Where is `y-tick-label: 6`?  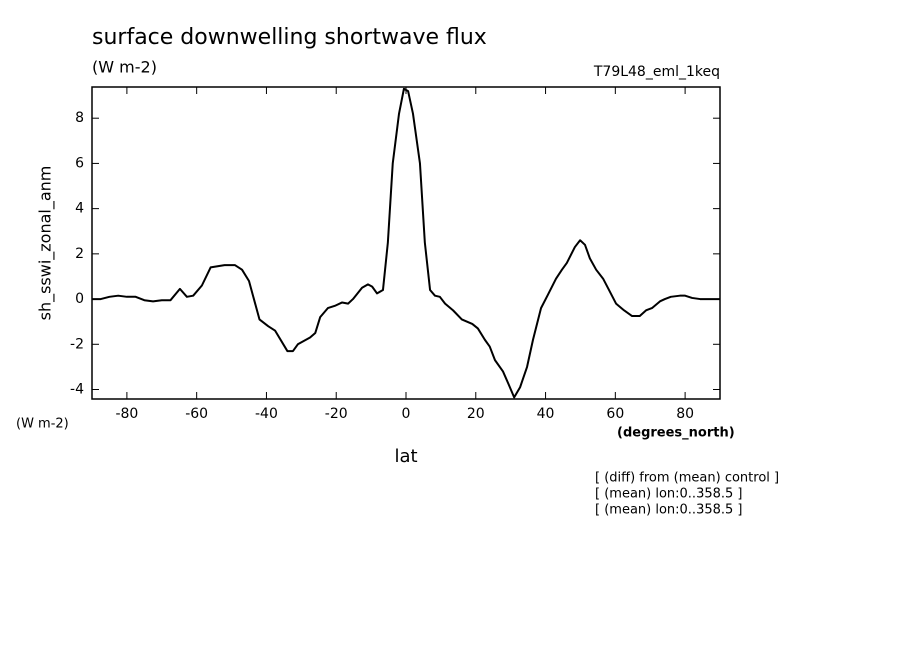
y-tick-label: 6 is located at coordinates (79, 163).